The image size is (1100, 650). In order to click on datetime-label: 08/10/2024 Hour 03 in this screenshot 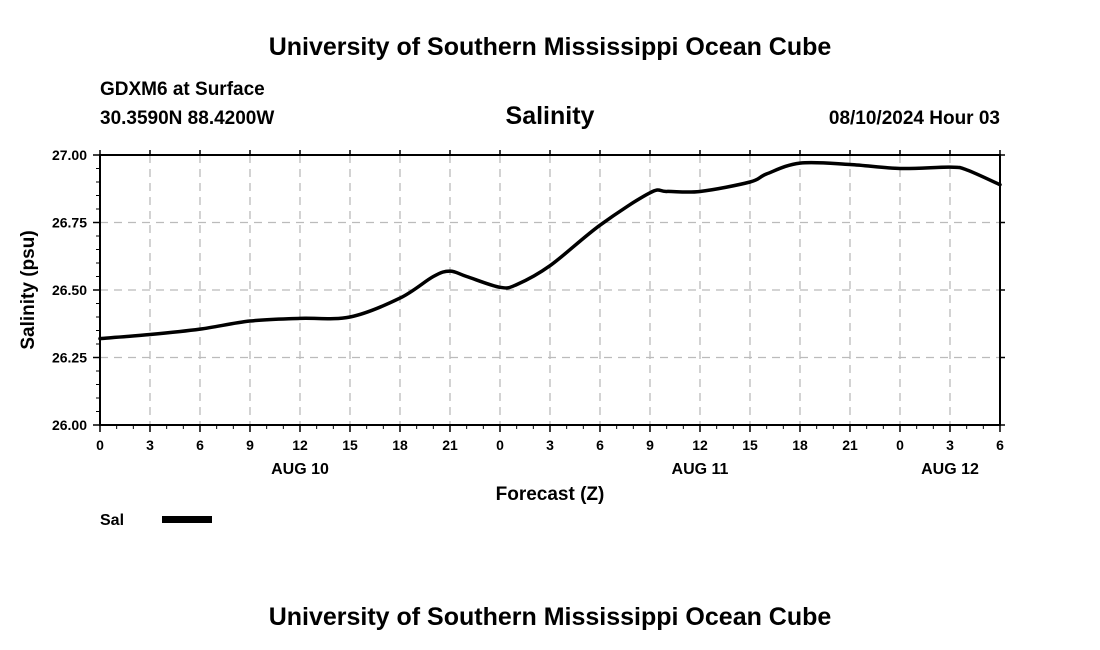, I will do `click(914, 118)`.